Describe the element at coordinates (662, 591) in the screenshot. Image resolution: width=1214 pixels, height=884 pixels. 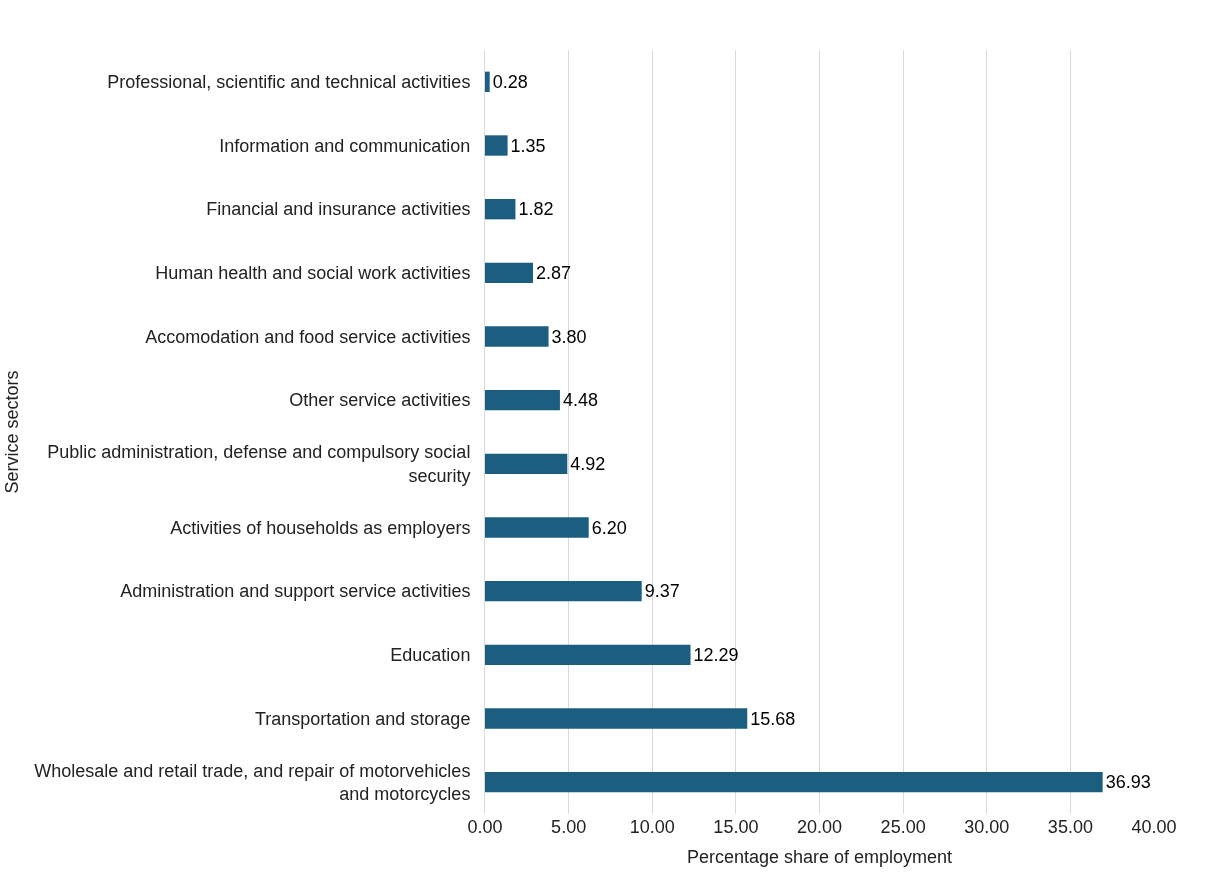
I see `data-label: 9.37` at that location.